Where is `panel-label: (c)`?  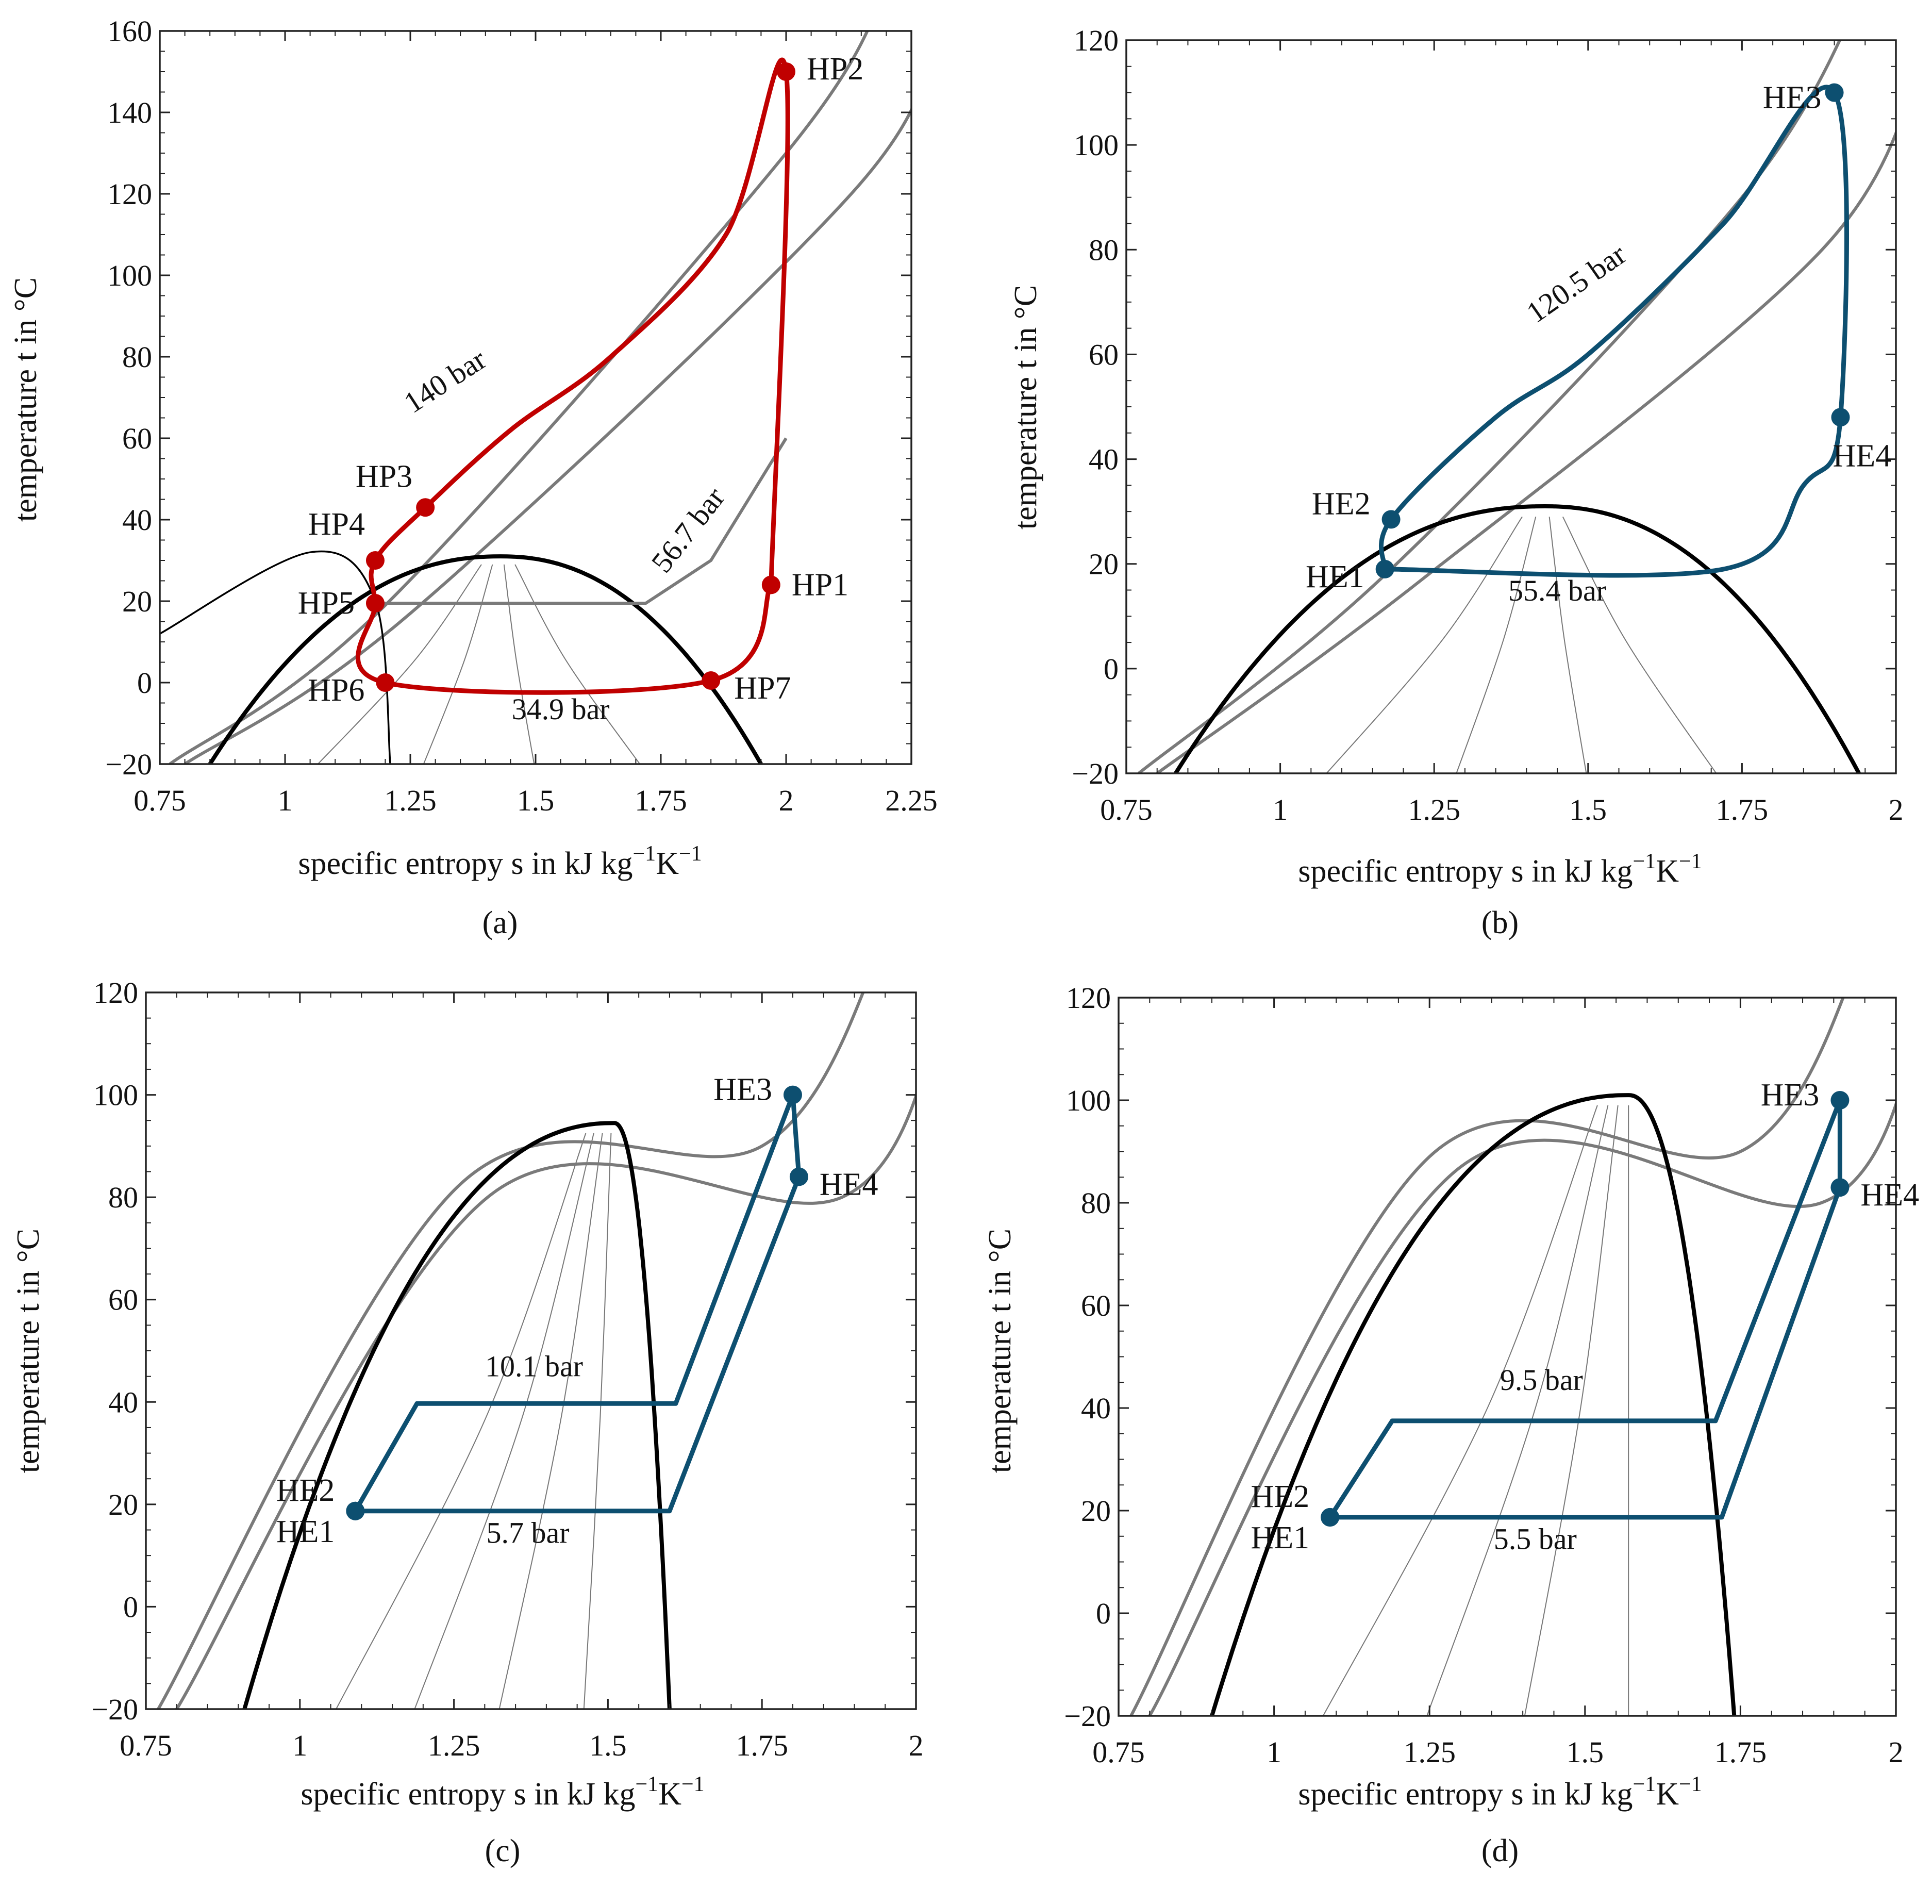 panel-label: (c) is located at coordinates (503, 1850).